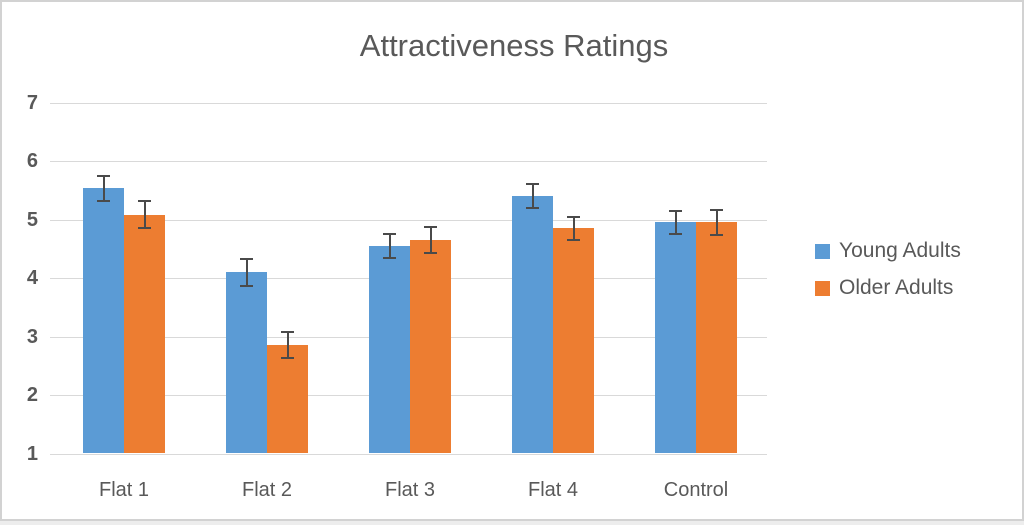  What do you see at coordinates (900, 250) in the screenshot?
I see `legend-label: Young Adults` at bounding box center [900, 250].